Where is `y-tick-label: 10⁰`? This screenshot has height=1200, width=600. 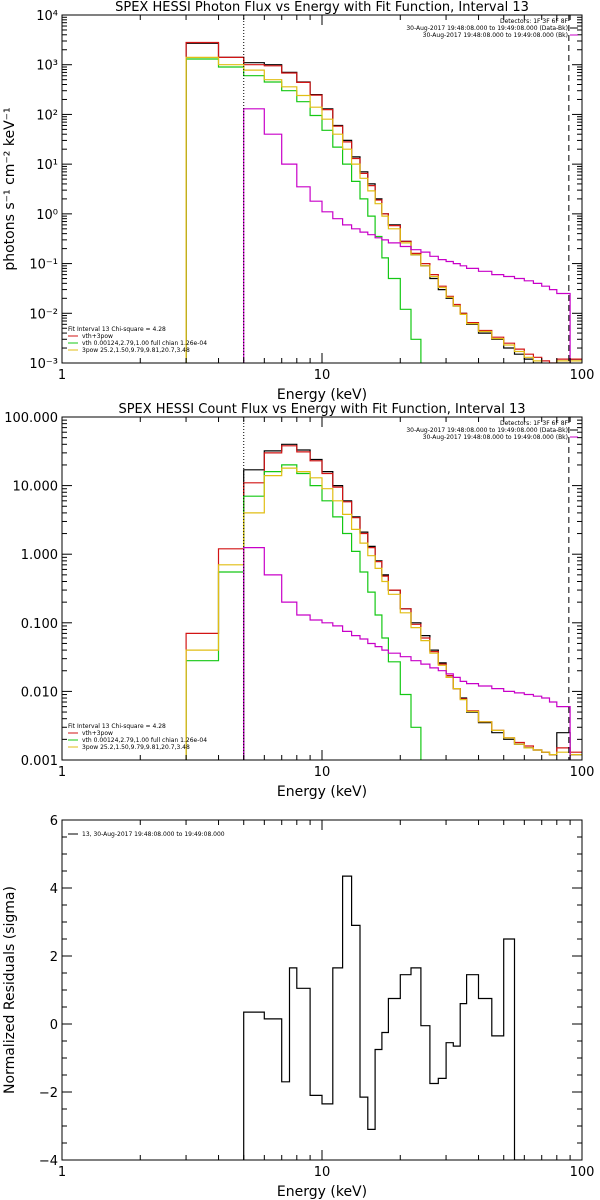 y-tick-label: 10⁰ is located at coordinates (47, 215).